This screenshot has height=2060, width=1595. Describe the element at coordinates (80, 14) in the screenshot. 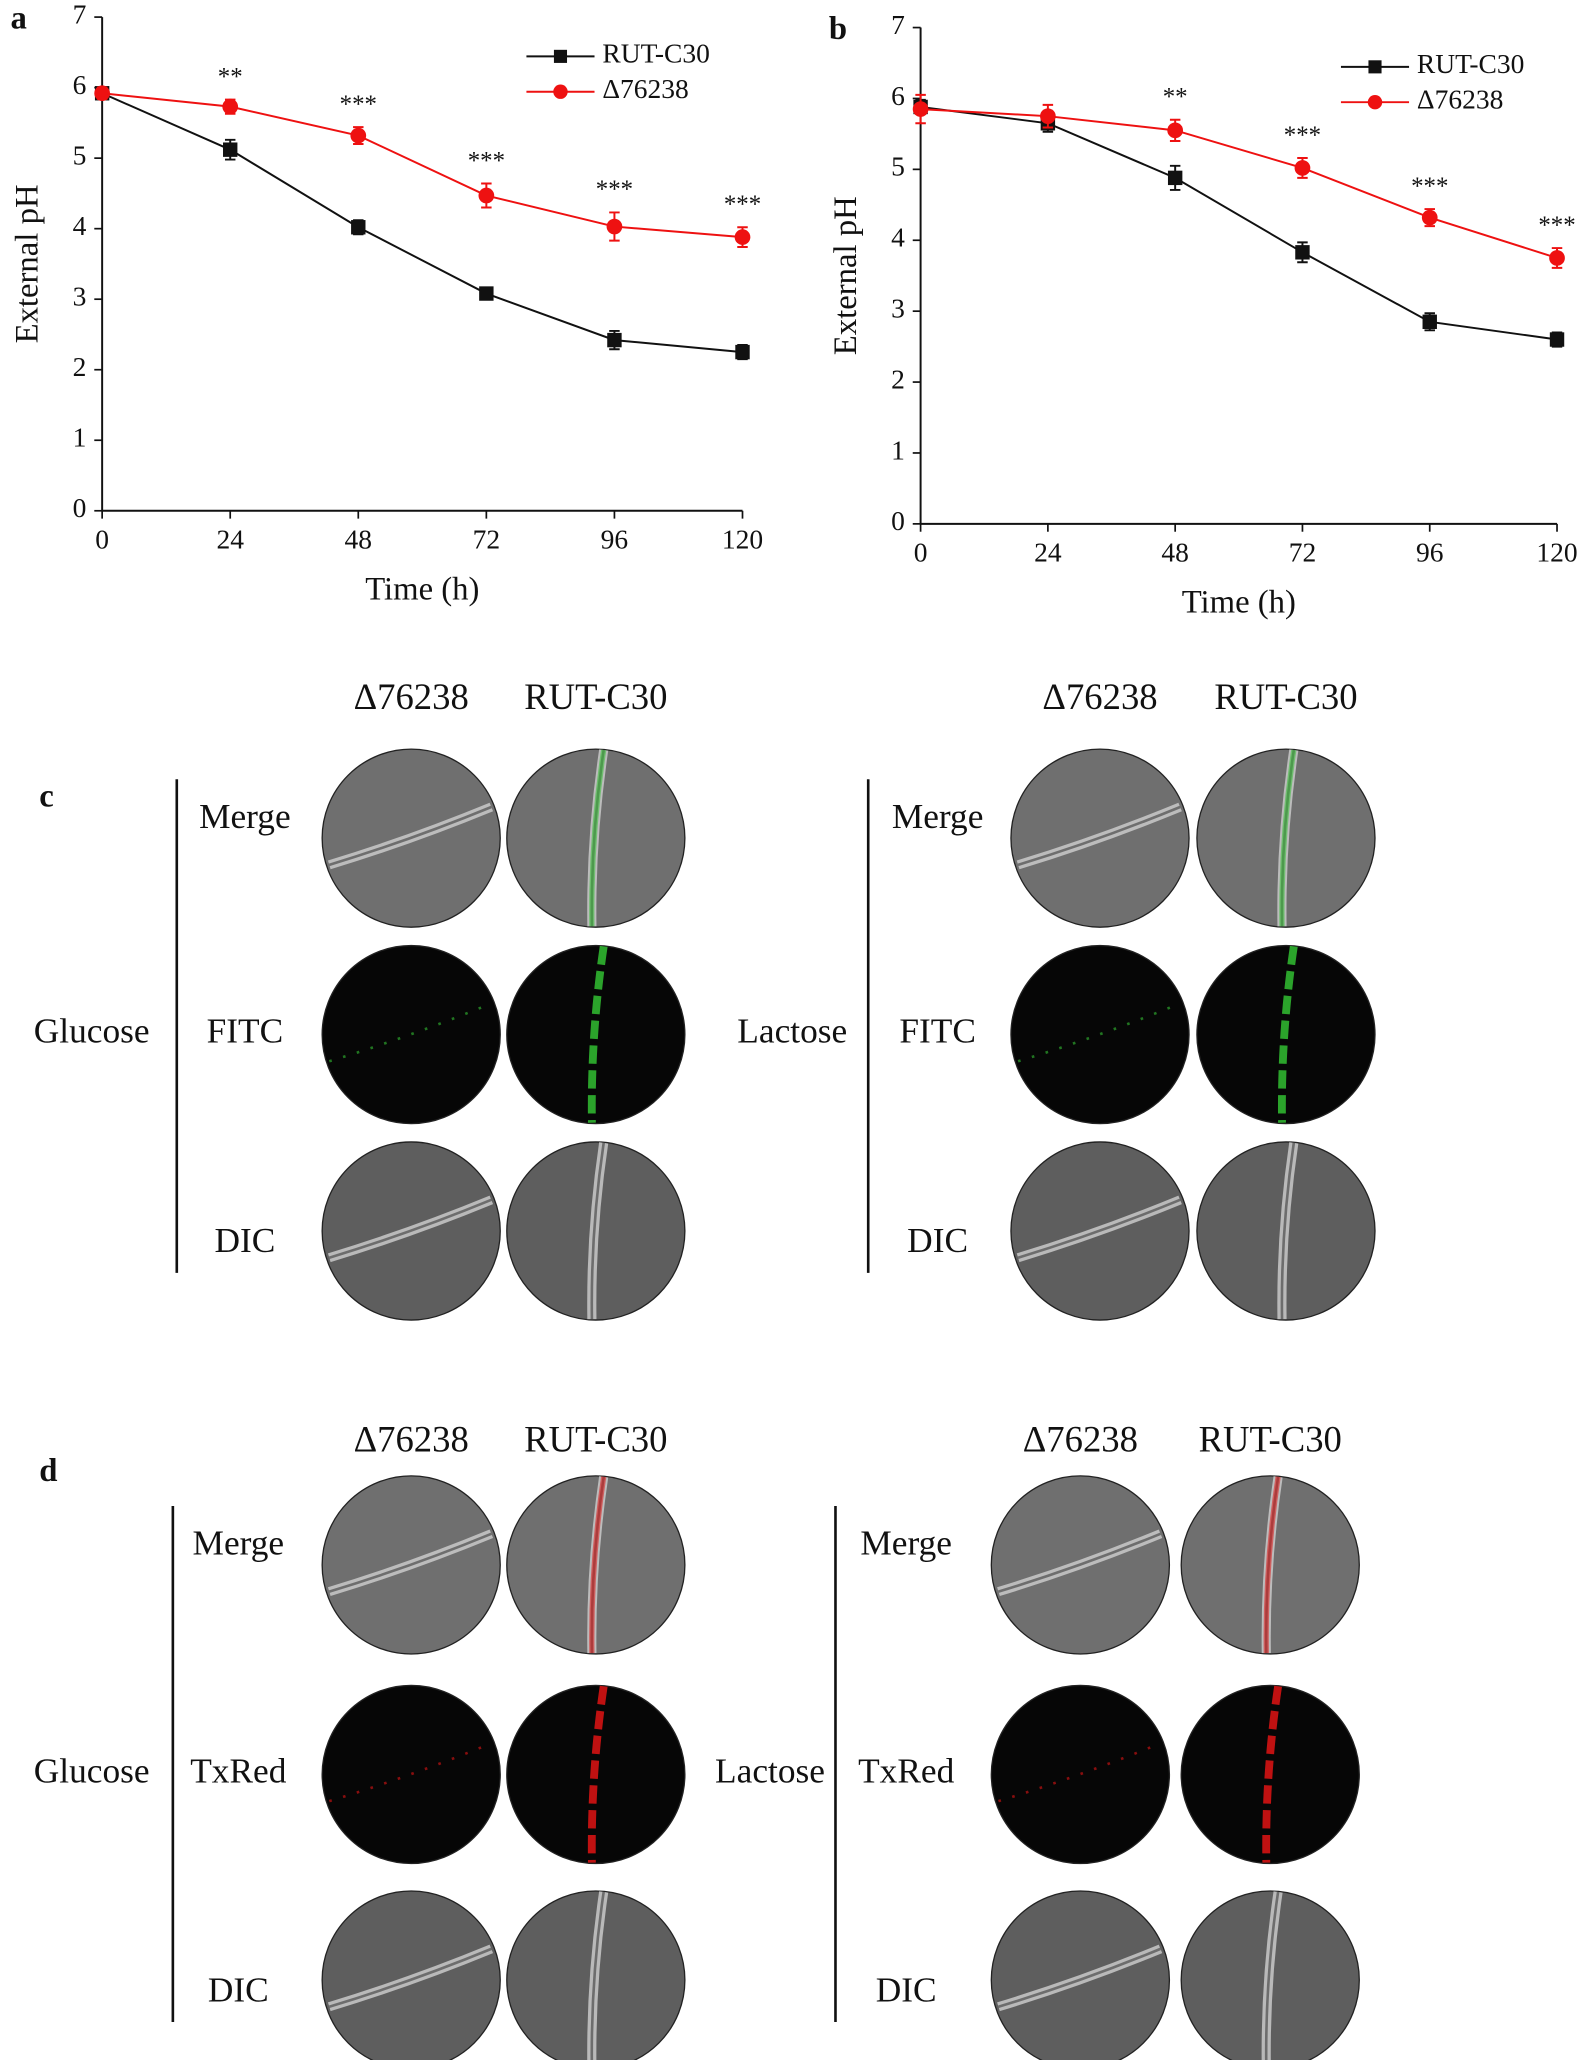

I see `y-tick-label: 7` at that location.